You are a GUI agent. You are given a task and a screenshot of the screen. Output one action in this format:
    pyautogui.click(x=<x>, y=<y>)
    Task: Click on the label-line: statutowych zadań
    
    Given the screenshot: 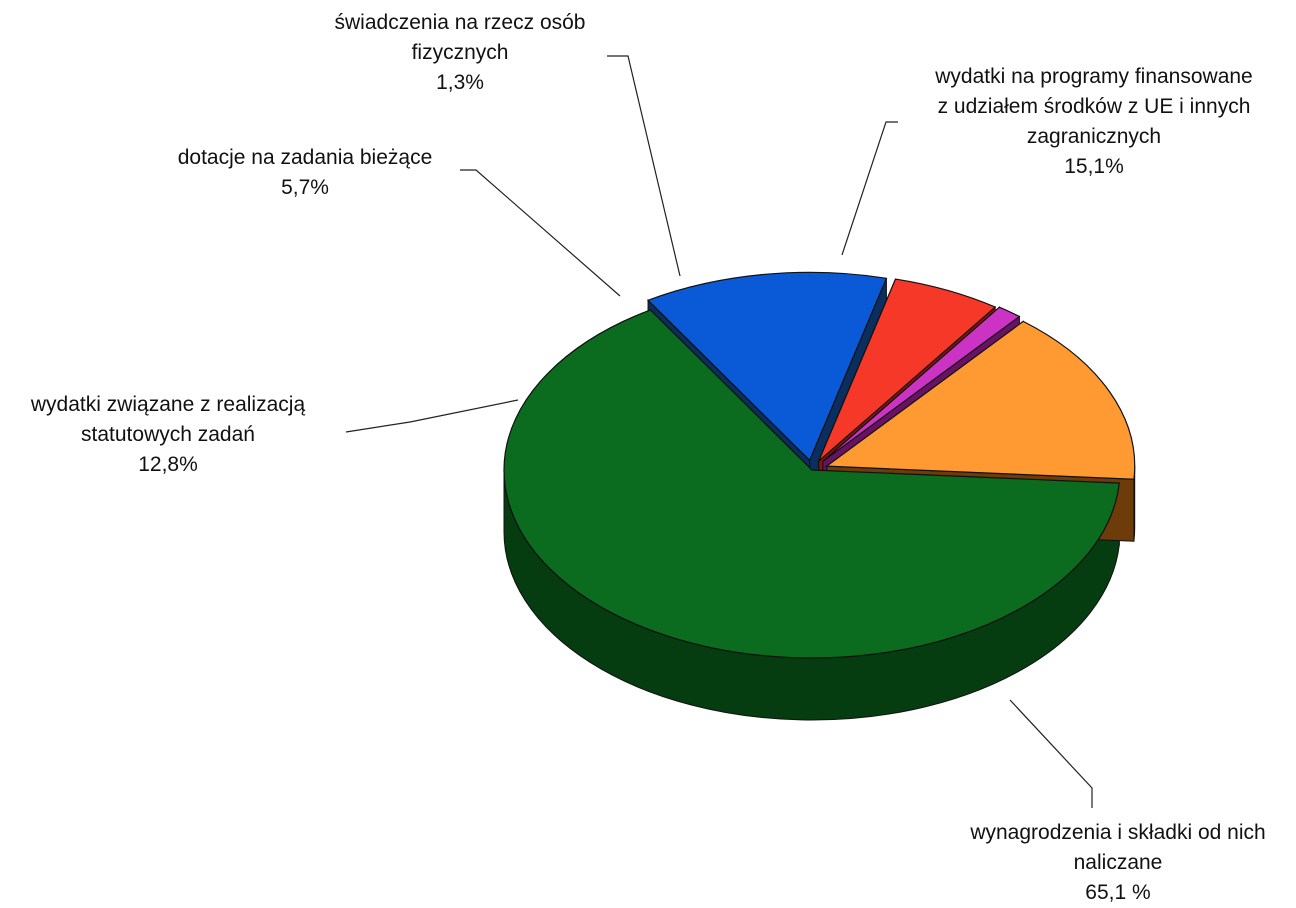 What is the action you would take?
    pyautogui.click(x=168, y=434)
    